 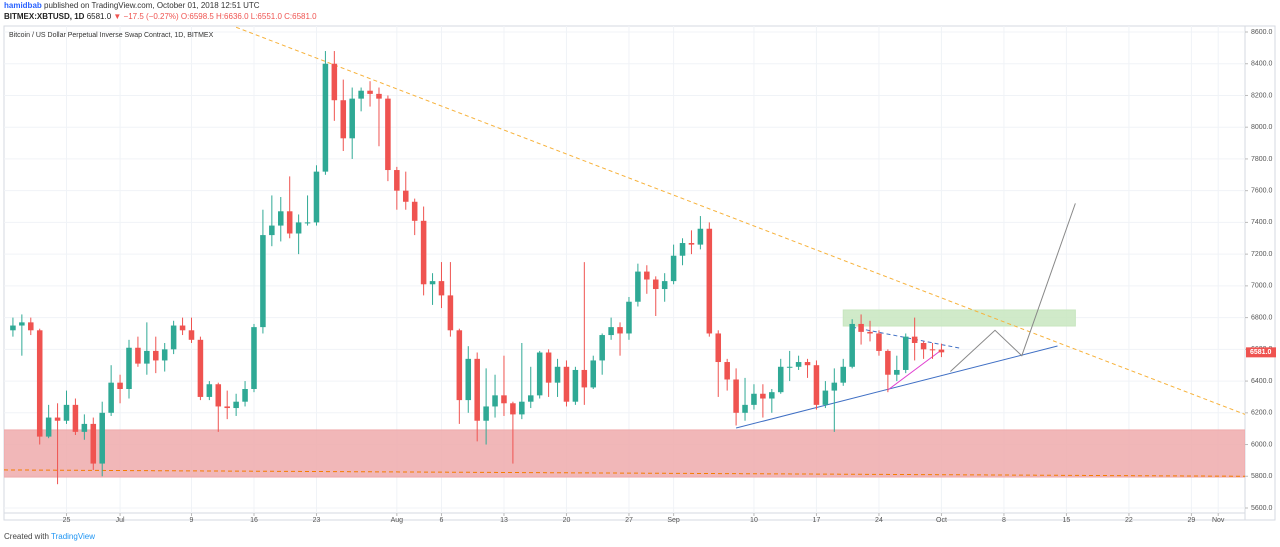 What do you see at coordinates (504, 520) in the screenshot?
I see `x-tick-label: 13` at bounding box center [504, 520].